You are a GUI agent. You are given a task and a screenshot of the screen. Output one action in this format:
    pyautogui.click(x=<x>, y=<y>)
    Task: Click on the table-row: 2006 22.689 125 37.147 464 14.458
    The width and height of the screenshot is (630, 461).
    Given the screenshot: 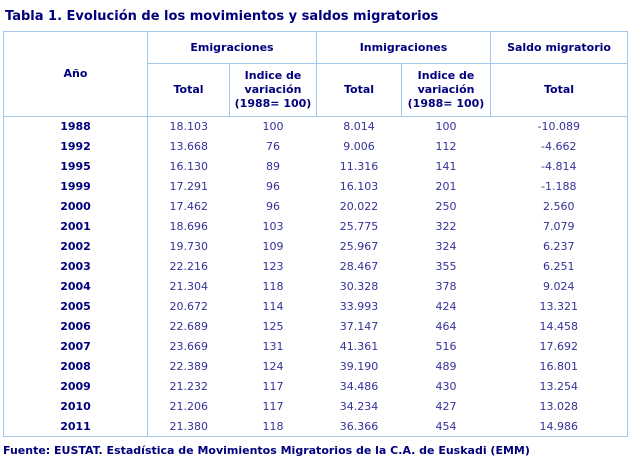 What is the action you would take?
    pyautogui.click(x=315, y=326)
    